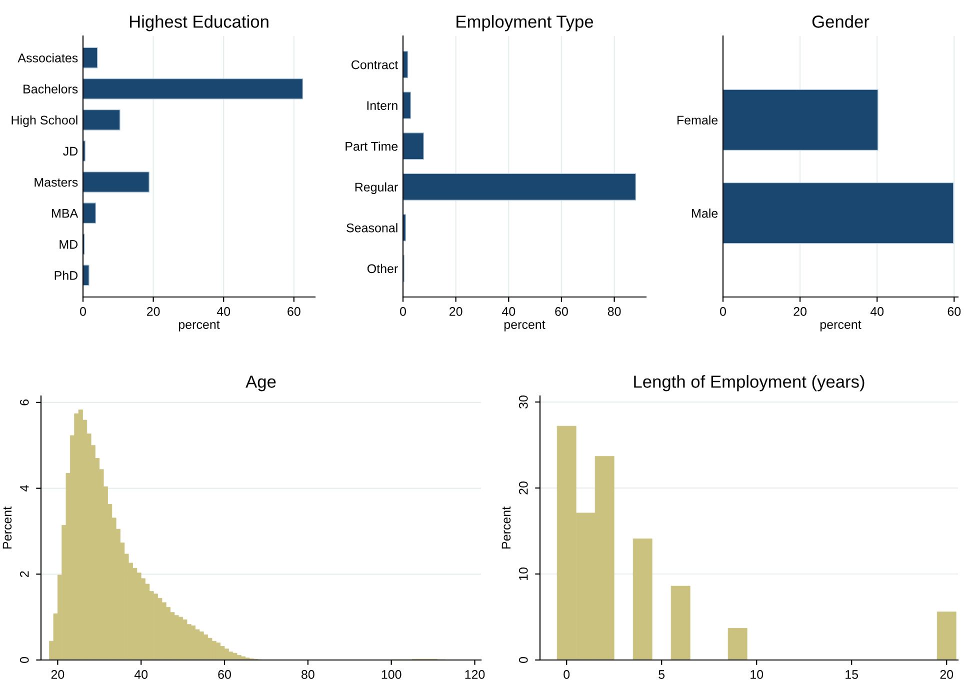 The width and height of the screenshot is (970, 692). Describe the element at coordinates (523, 574) in the screenshot. I see `y-tick-label: 10` at that location.